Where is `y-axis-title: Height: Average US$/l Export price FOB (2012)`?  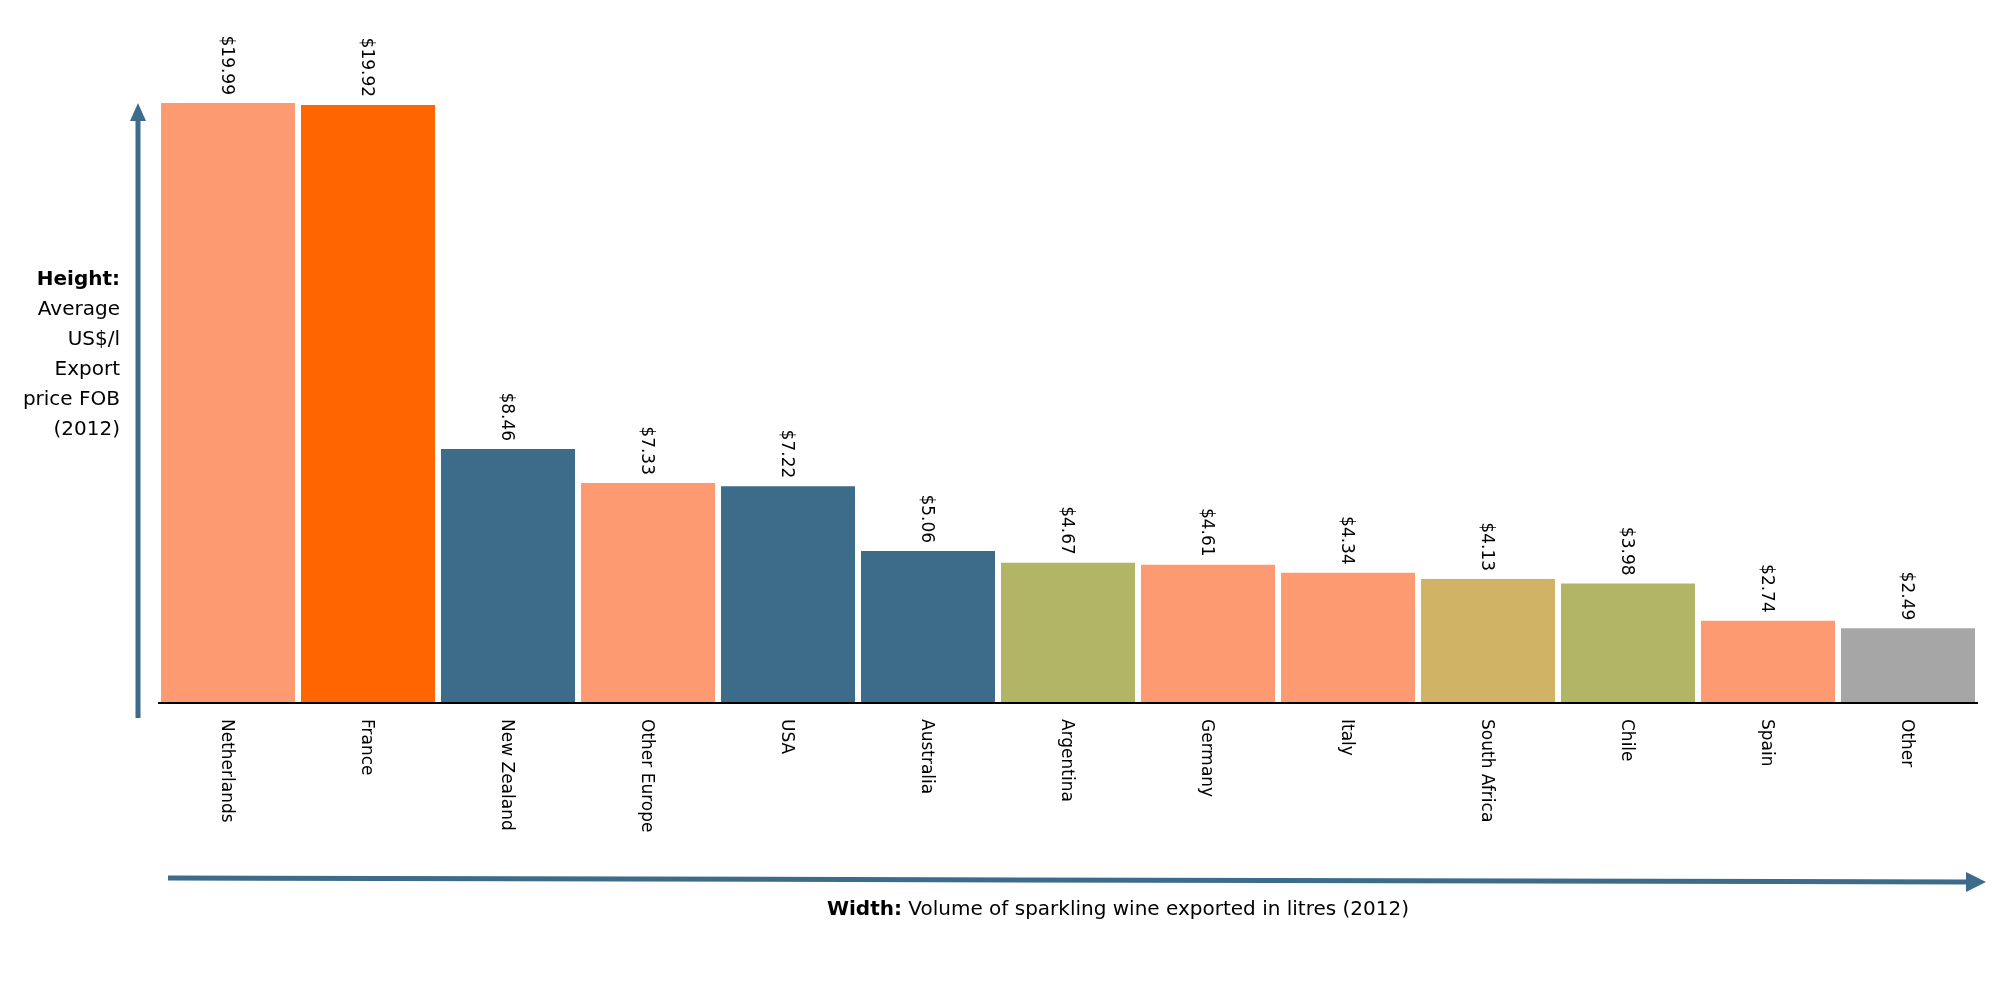
y-axis-title: Height: Average US$/l Export price FOB (2012) is located at coordinates (70, 353).